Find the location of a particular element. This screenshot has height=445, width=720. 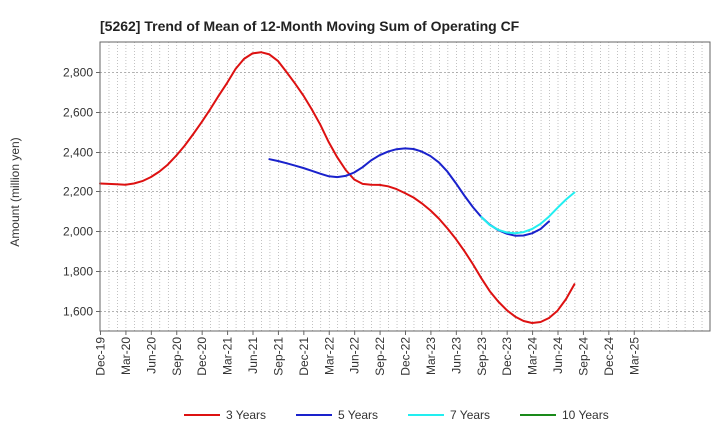

x-tick-label: Dec-22 is located at coordinates (406, 356).